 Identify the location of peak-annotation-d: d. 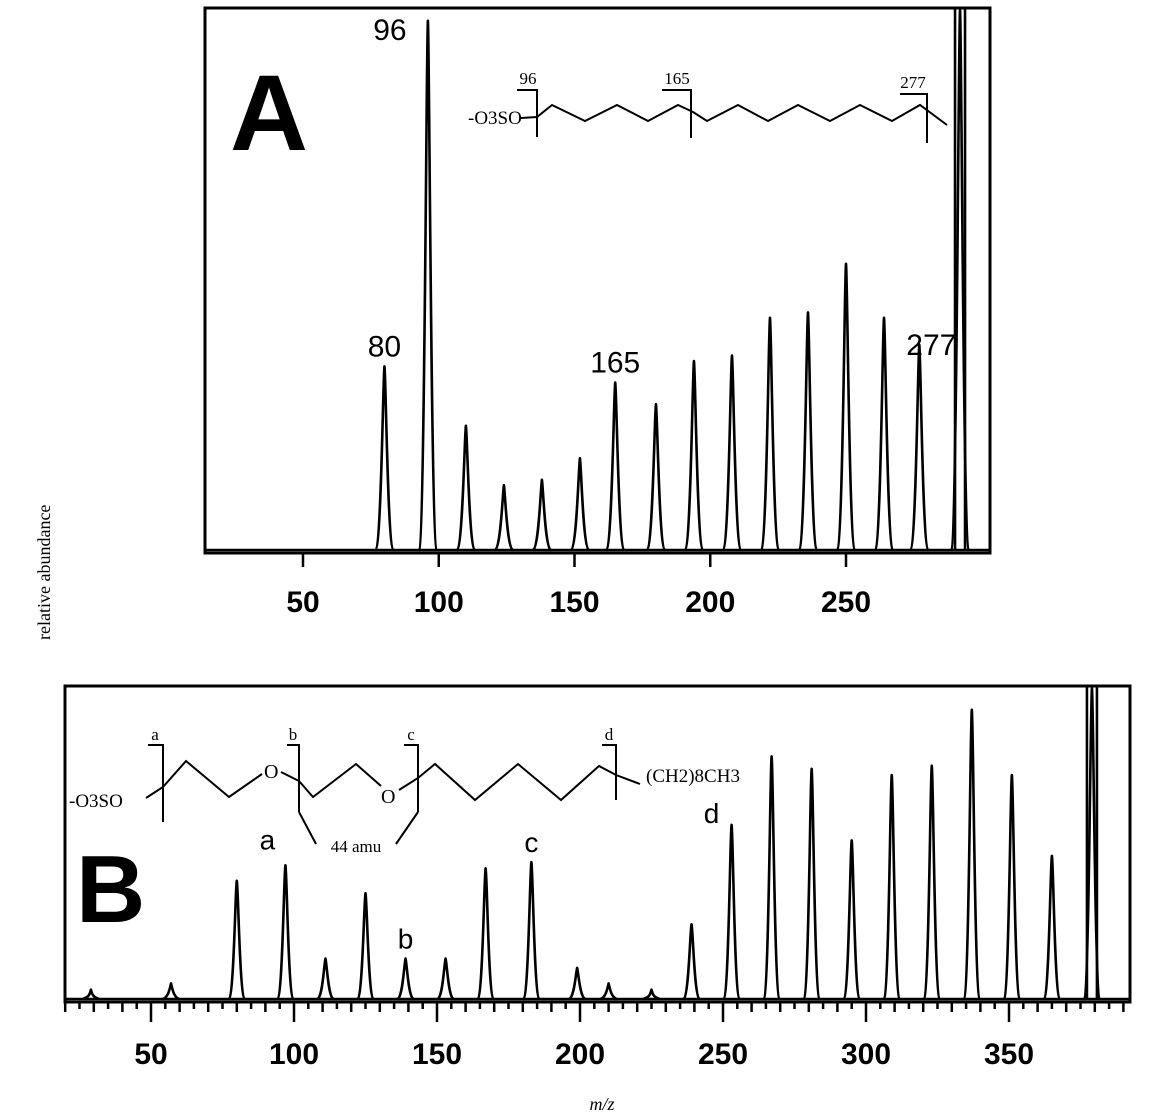
(712, 813).